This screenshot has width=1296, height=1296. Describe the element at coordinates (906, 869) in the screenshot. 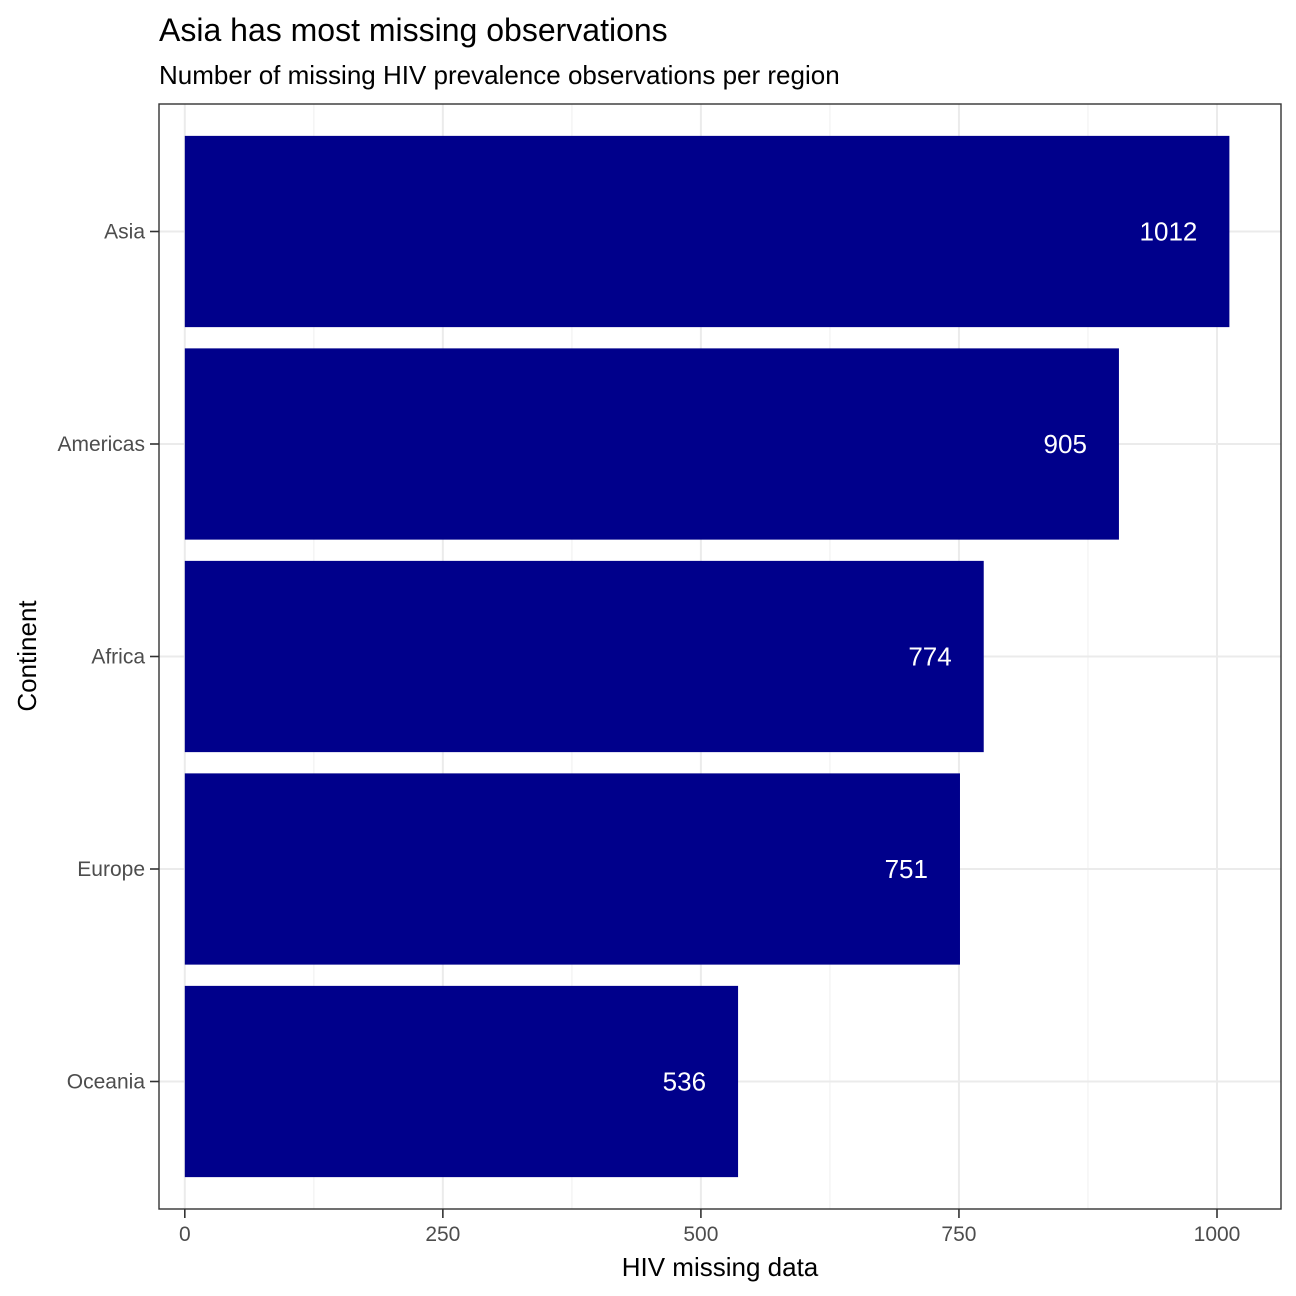

I see `data-label-europe: 751` at that location.